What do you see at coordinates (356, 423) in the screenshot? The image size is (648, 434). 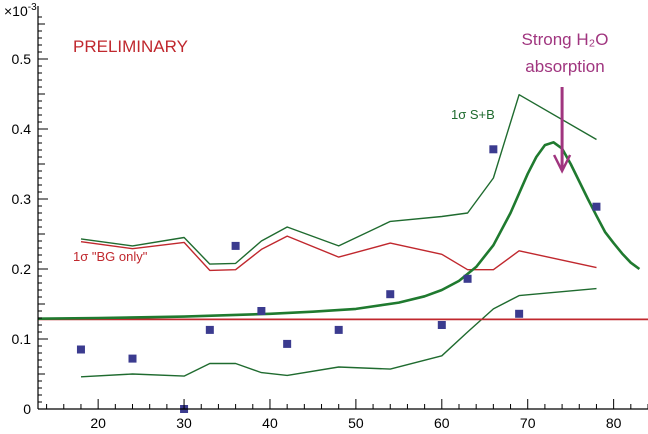 I see `x-tick-label: 50` at bounding box center [356, 423].